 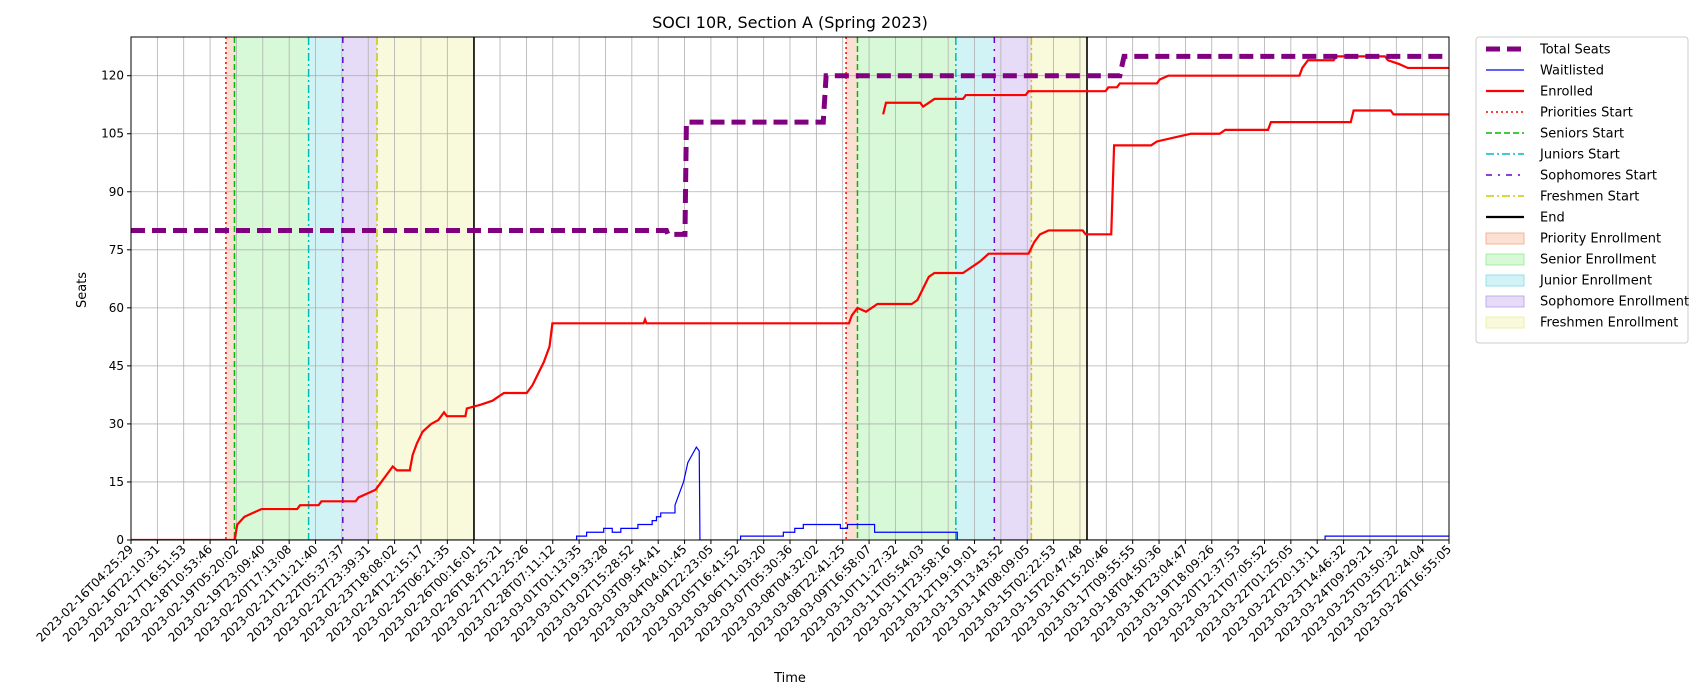 I want to click on y-axis-title: Seats, so click(x=82, y=290).